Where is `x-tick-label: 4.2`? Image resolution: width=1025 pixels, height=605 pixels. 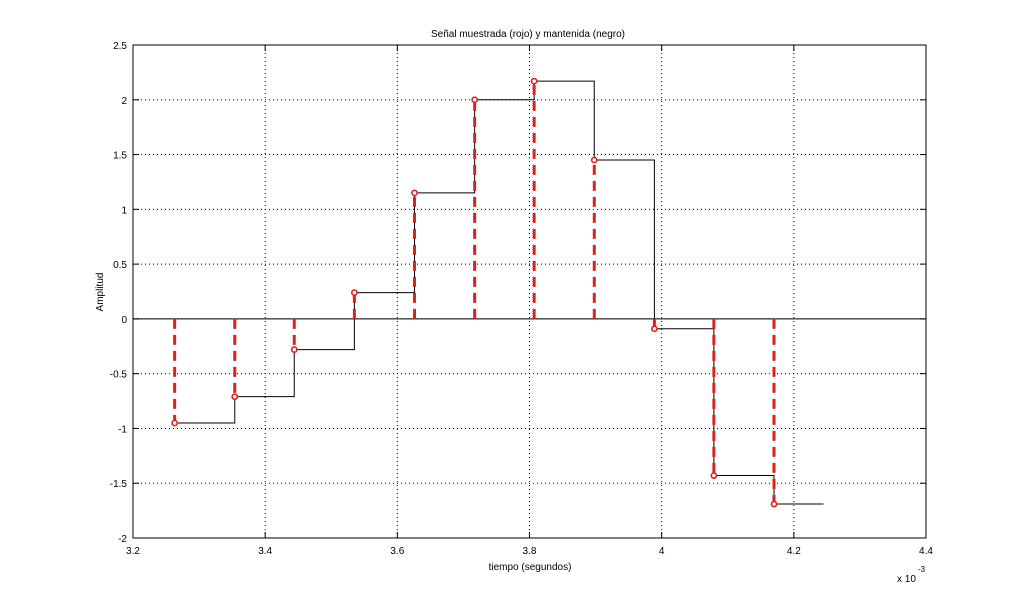
x-tick-label: 4.2 is located at coordinates (794, 551).